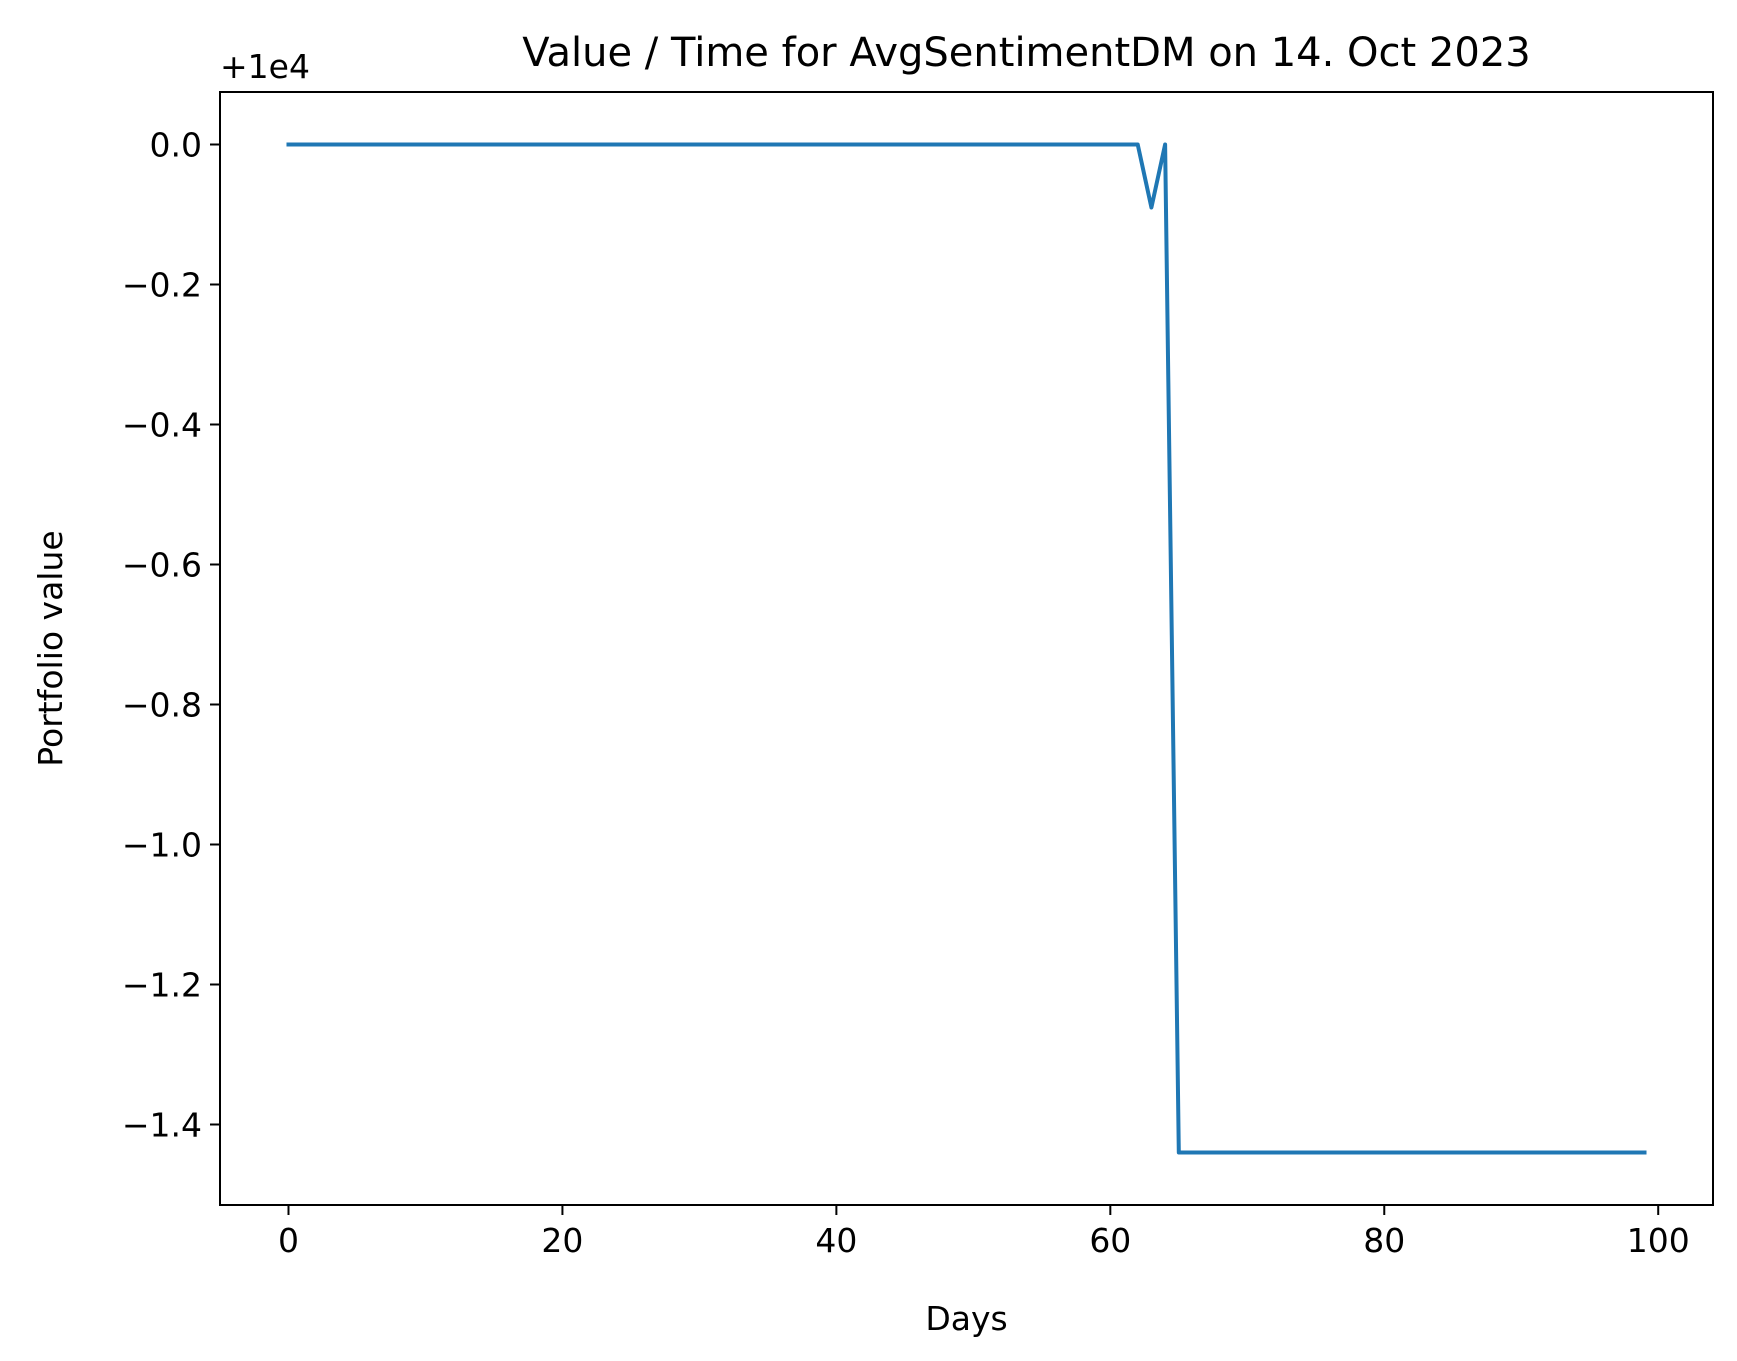 This screenshot has width=1737, height=1361. Describe the element at coordinates (162, 1125) in the screenshot. I see `y-tick-label: −1.4` at that location.